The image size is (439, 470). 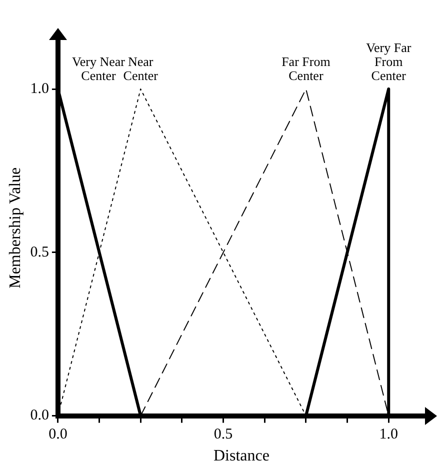 I want to click on x-tick-label: 0.5, so click(x=223, y=434).